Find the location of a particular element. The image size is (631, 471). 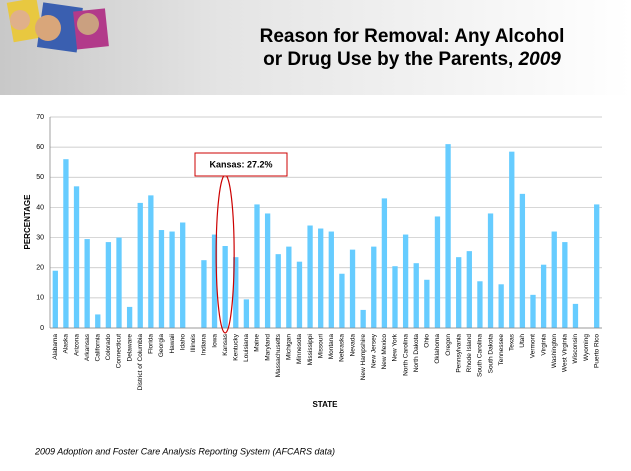

x-tick-label: Alaska is located at coordinates (66, 344).